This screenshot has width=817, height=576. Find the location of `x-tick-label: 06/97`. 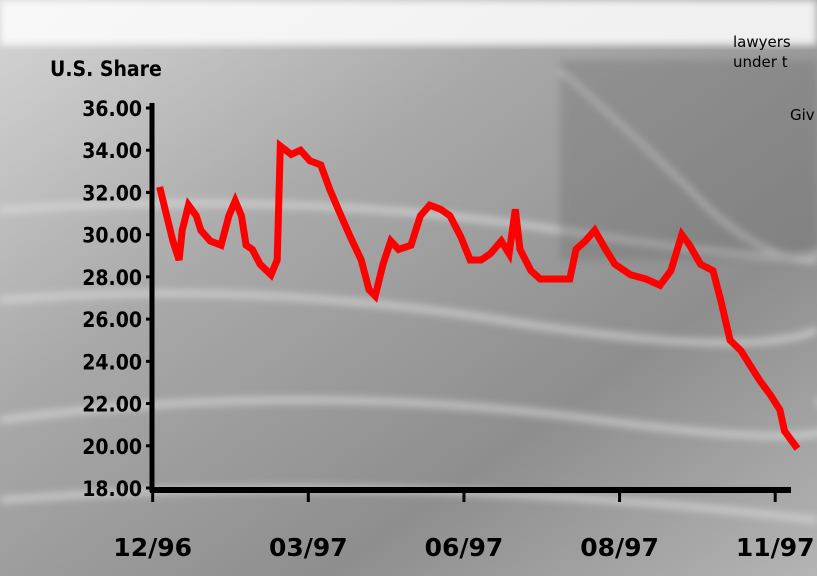

x-tick-label: 06/97 is located at coordinates (464, 547).